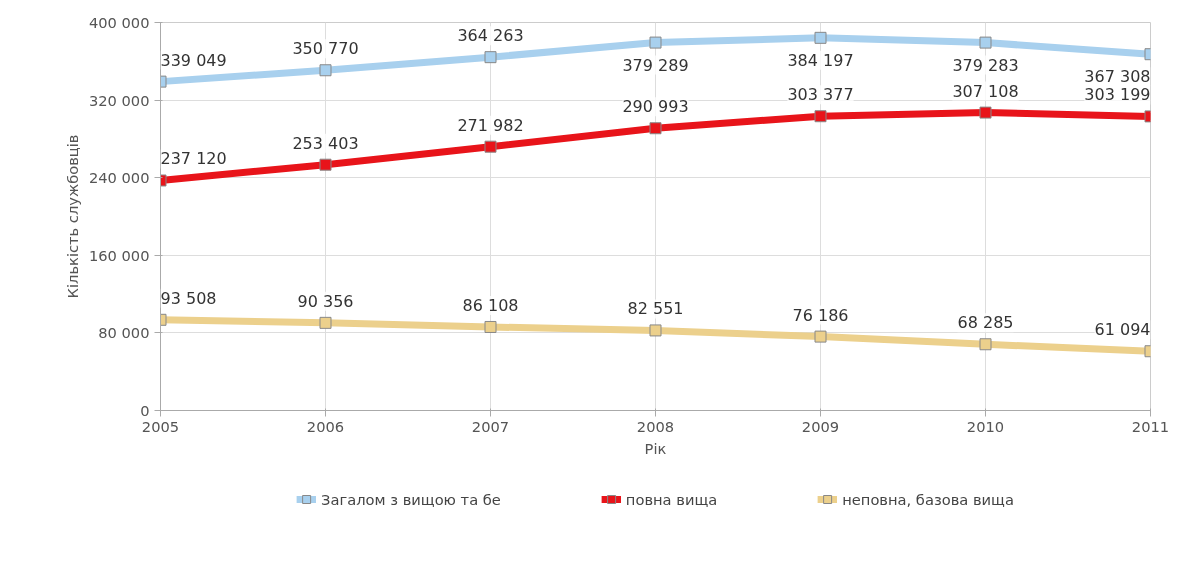  I want to click on data-label: 237 120, so click(193, 159).